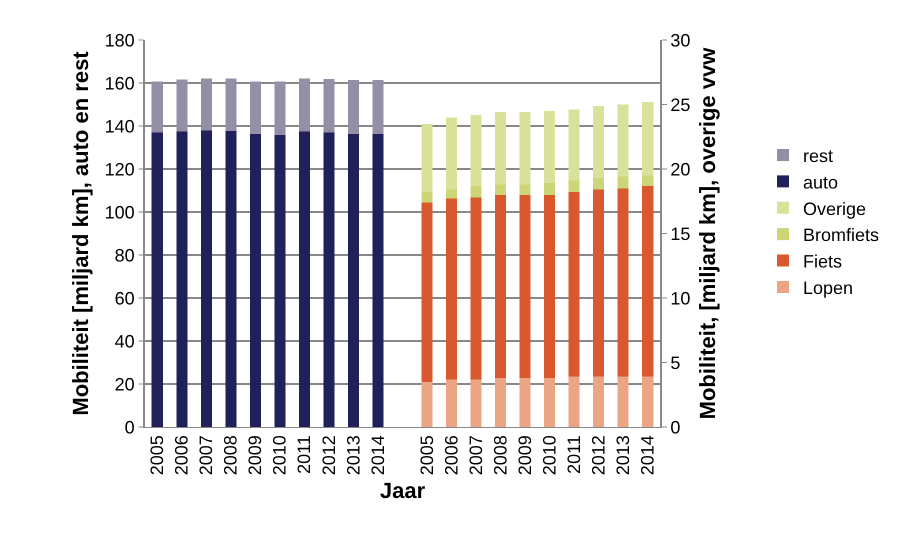 Image resolution: width=914 pixels, height=557 pixels. Describe the element at coordinates (119, 40) in the screenshot. I see `y-tick-label: 180` at that location.